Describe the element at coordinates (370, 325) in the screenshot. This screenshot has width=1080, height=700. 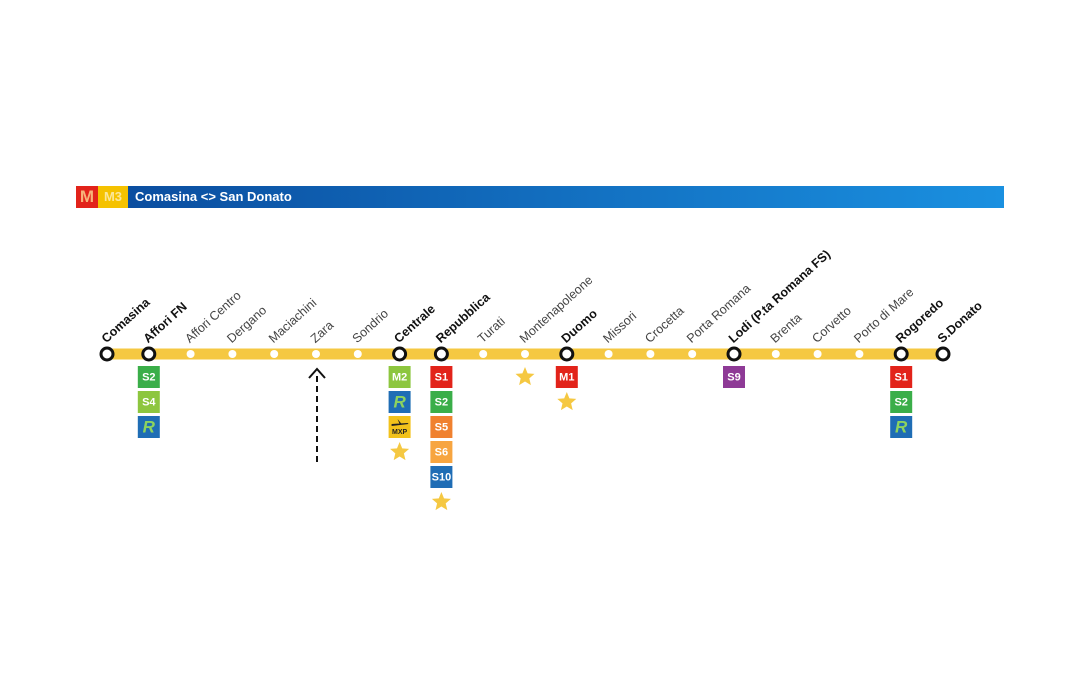
I see `station-name: Sondrio` at that location.